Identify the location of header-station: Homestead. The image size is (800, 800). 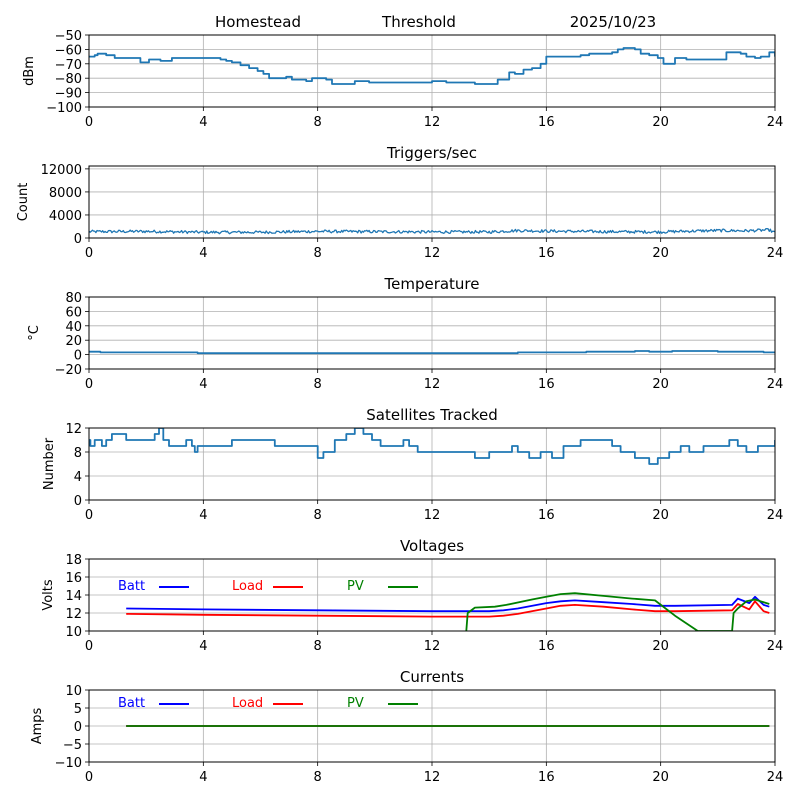
(258, 22).